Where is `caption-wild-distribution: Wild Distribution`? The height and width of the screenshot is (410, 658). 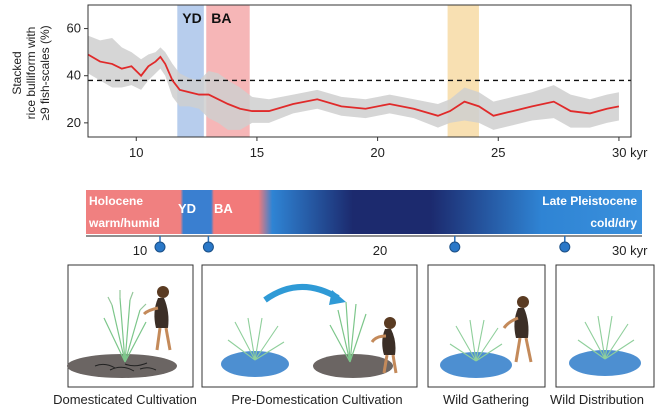 caption-wild-distribution: Wild Distribution is located at coordinates (597, 399).